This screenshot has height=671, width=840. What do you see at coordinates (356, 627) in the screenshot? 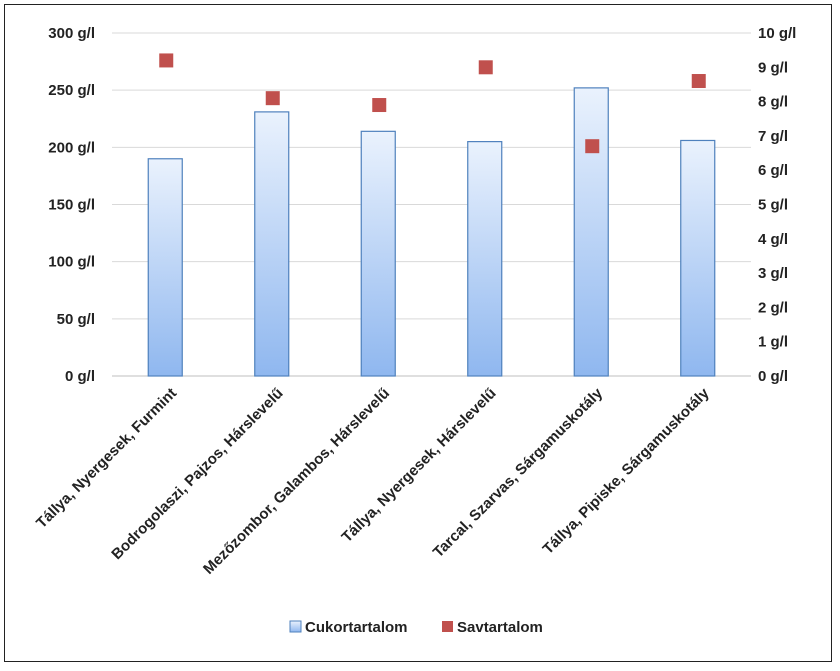
I see `legend-label-bar: Cukortartalom` at bounding box center [356, 627].